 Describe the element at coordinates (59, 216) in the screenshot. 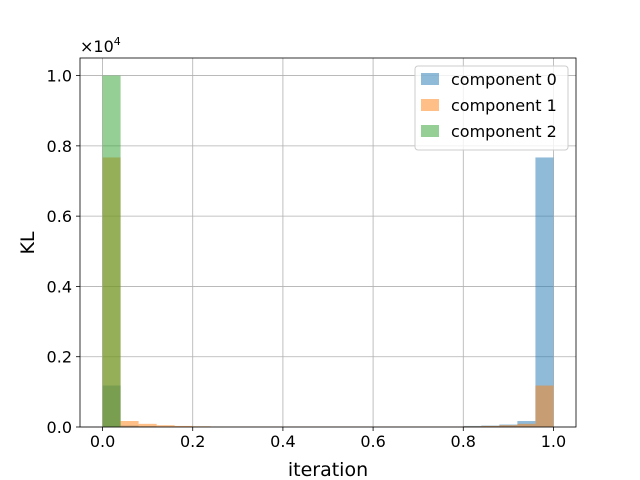

I see `y-tick-label: 0.6` at that location.